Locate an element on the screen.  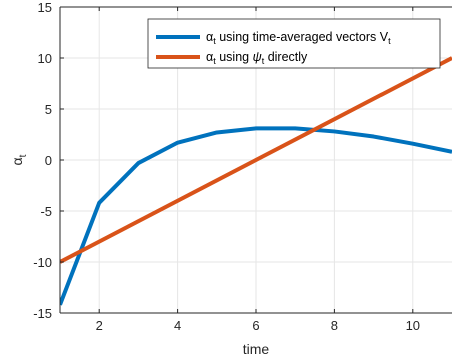
y-axis-label-subscript: t is located at coordinates (23, 155).